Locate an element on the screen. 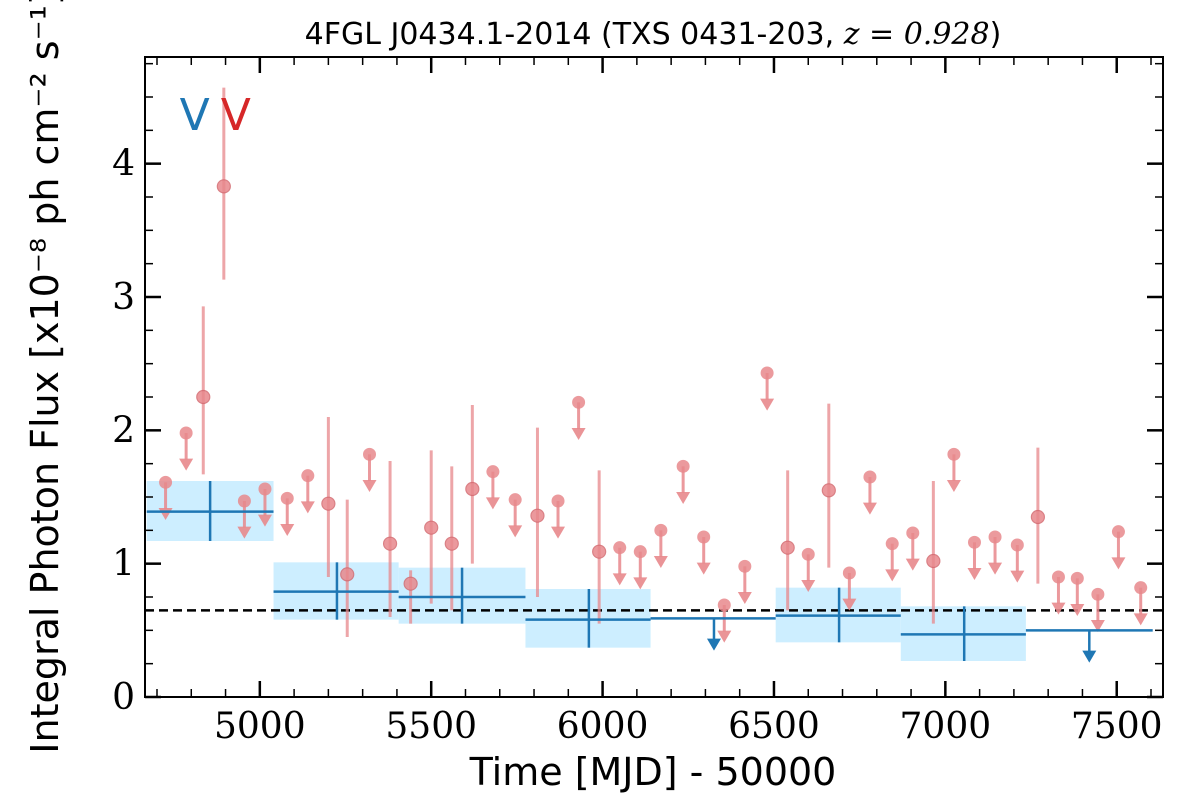 The height and width of the screenshot is (800, 1200). event-marker-1: V is located at coordinates (236, 115).